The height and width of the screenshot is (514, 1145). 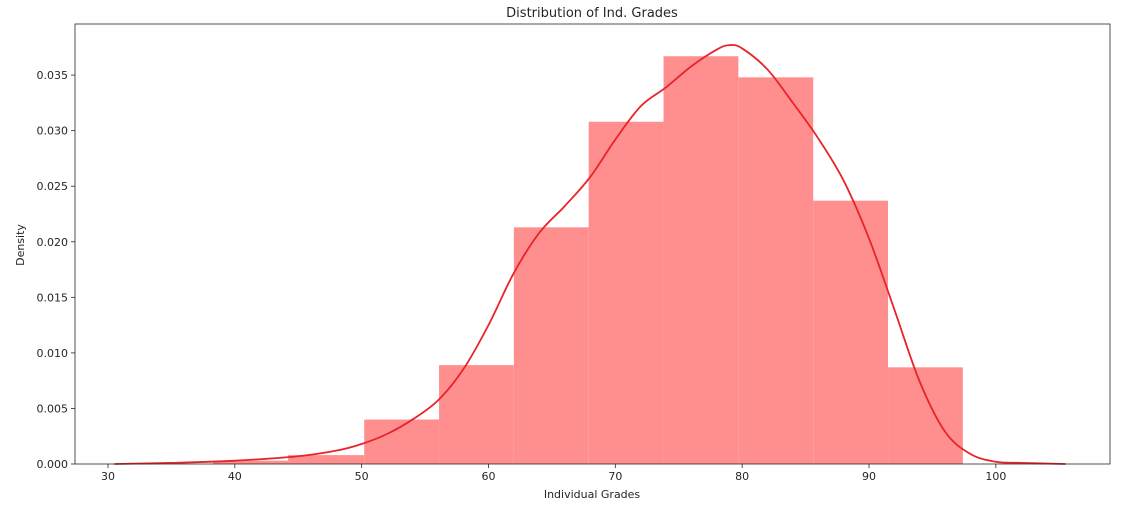 I want to click on x-tick-label-3: 60, so click(x=488, y=476).